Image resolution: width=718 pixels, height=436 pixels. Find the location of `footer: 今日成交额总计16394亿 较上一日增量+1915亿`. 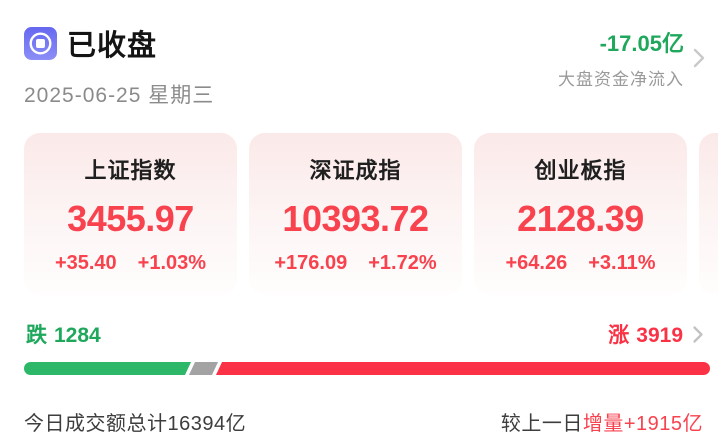

footer: 今日成交额总计16394亿 较上一日增量+1915亿 is located at coordinates (359, 421).